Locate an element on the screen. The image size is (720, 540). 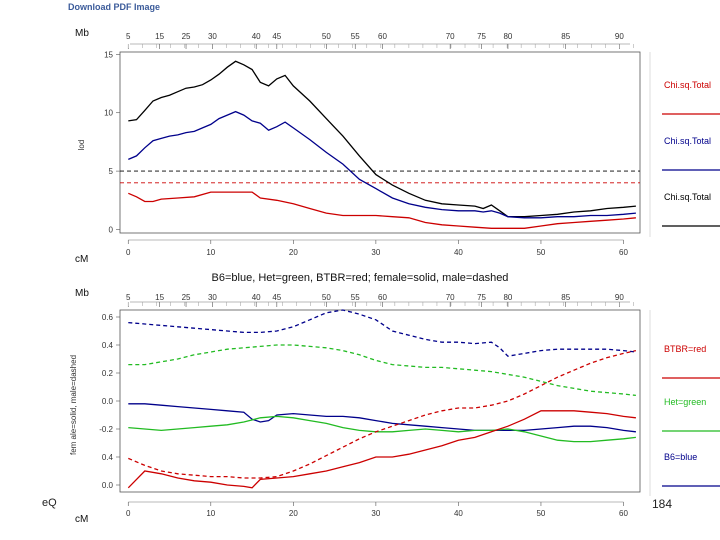
y-tick-label: 5 is located at coordinates (111, 171).